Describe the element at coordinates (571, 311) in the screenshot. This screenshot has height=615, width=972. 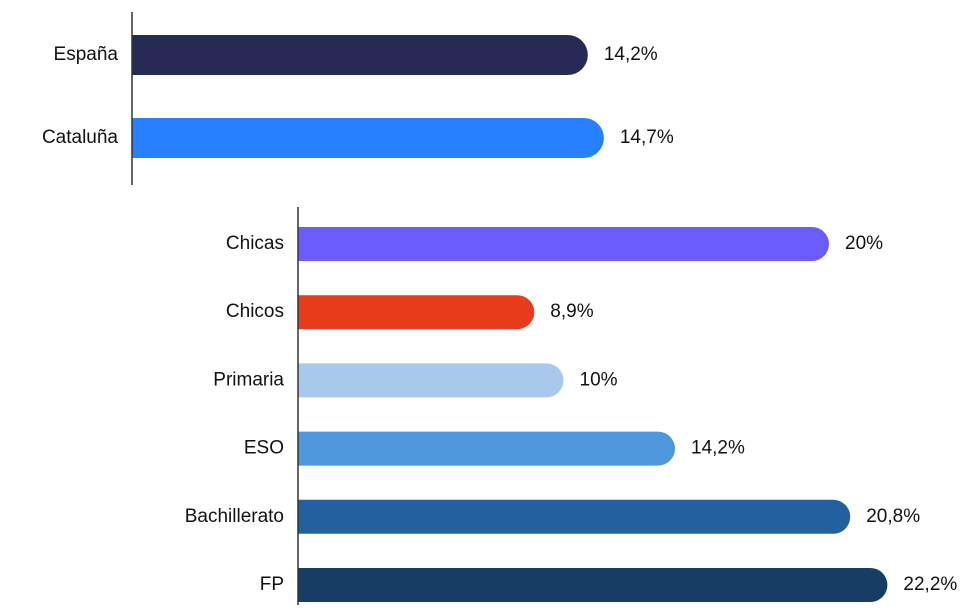
I see `value-label: 8,9%` at that location.